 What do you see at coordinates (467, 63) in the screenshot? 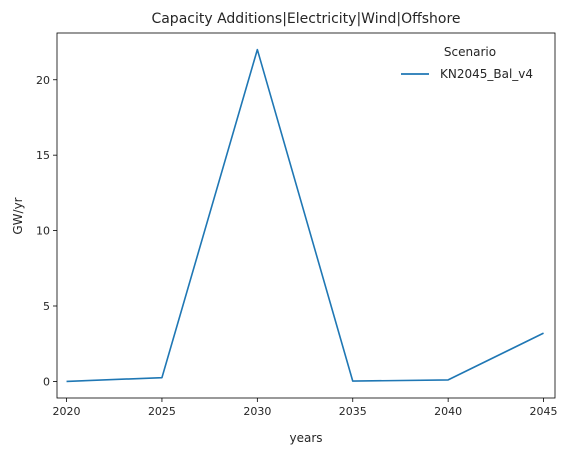
I see `legend: Scenario KN2045_Bal_v4` at bounding box center [467, 63].